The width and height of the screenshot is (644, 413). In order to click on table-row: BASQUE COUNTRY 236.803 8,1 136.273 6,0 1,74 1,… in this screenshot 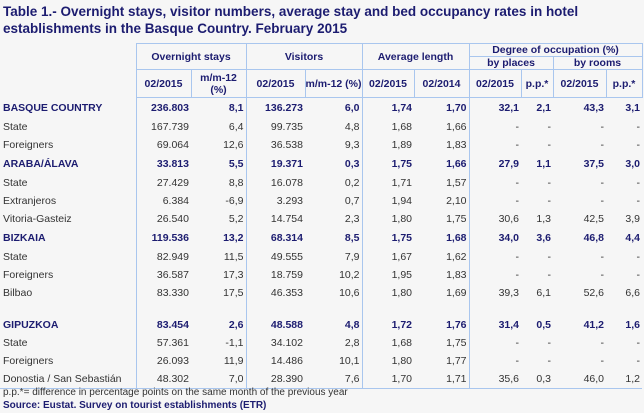, I will do `click(321, 107)`.